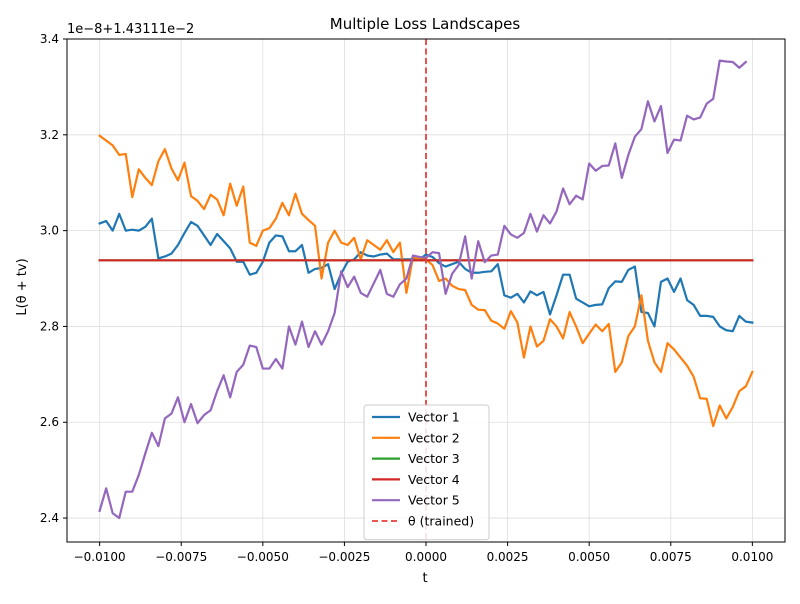 The width and height of the screenshot is (800, 604). Describe the element at coordinates (425, 24) in the screenshot. I see `chart-title: Multiple Loss Landscapes` at that location.